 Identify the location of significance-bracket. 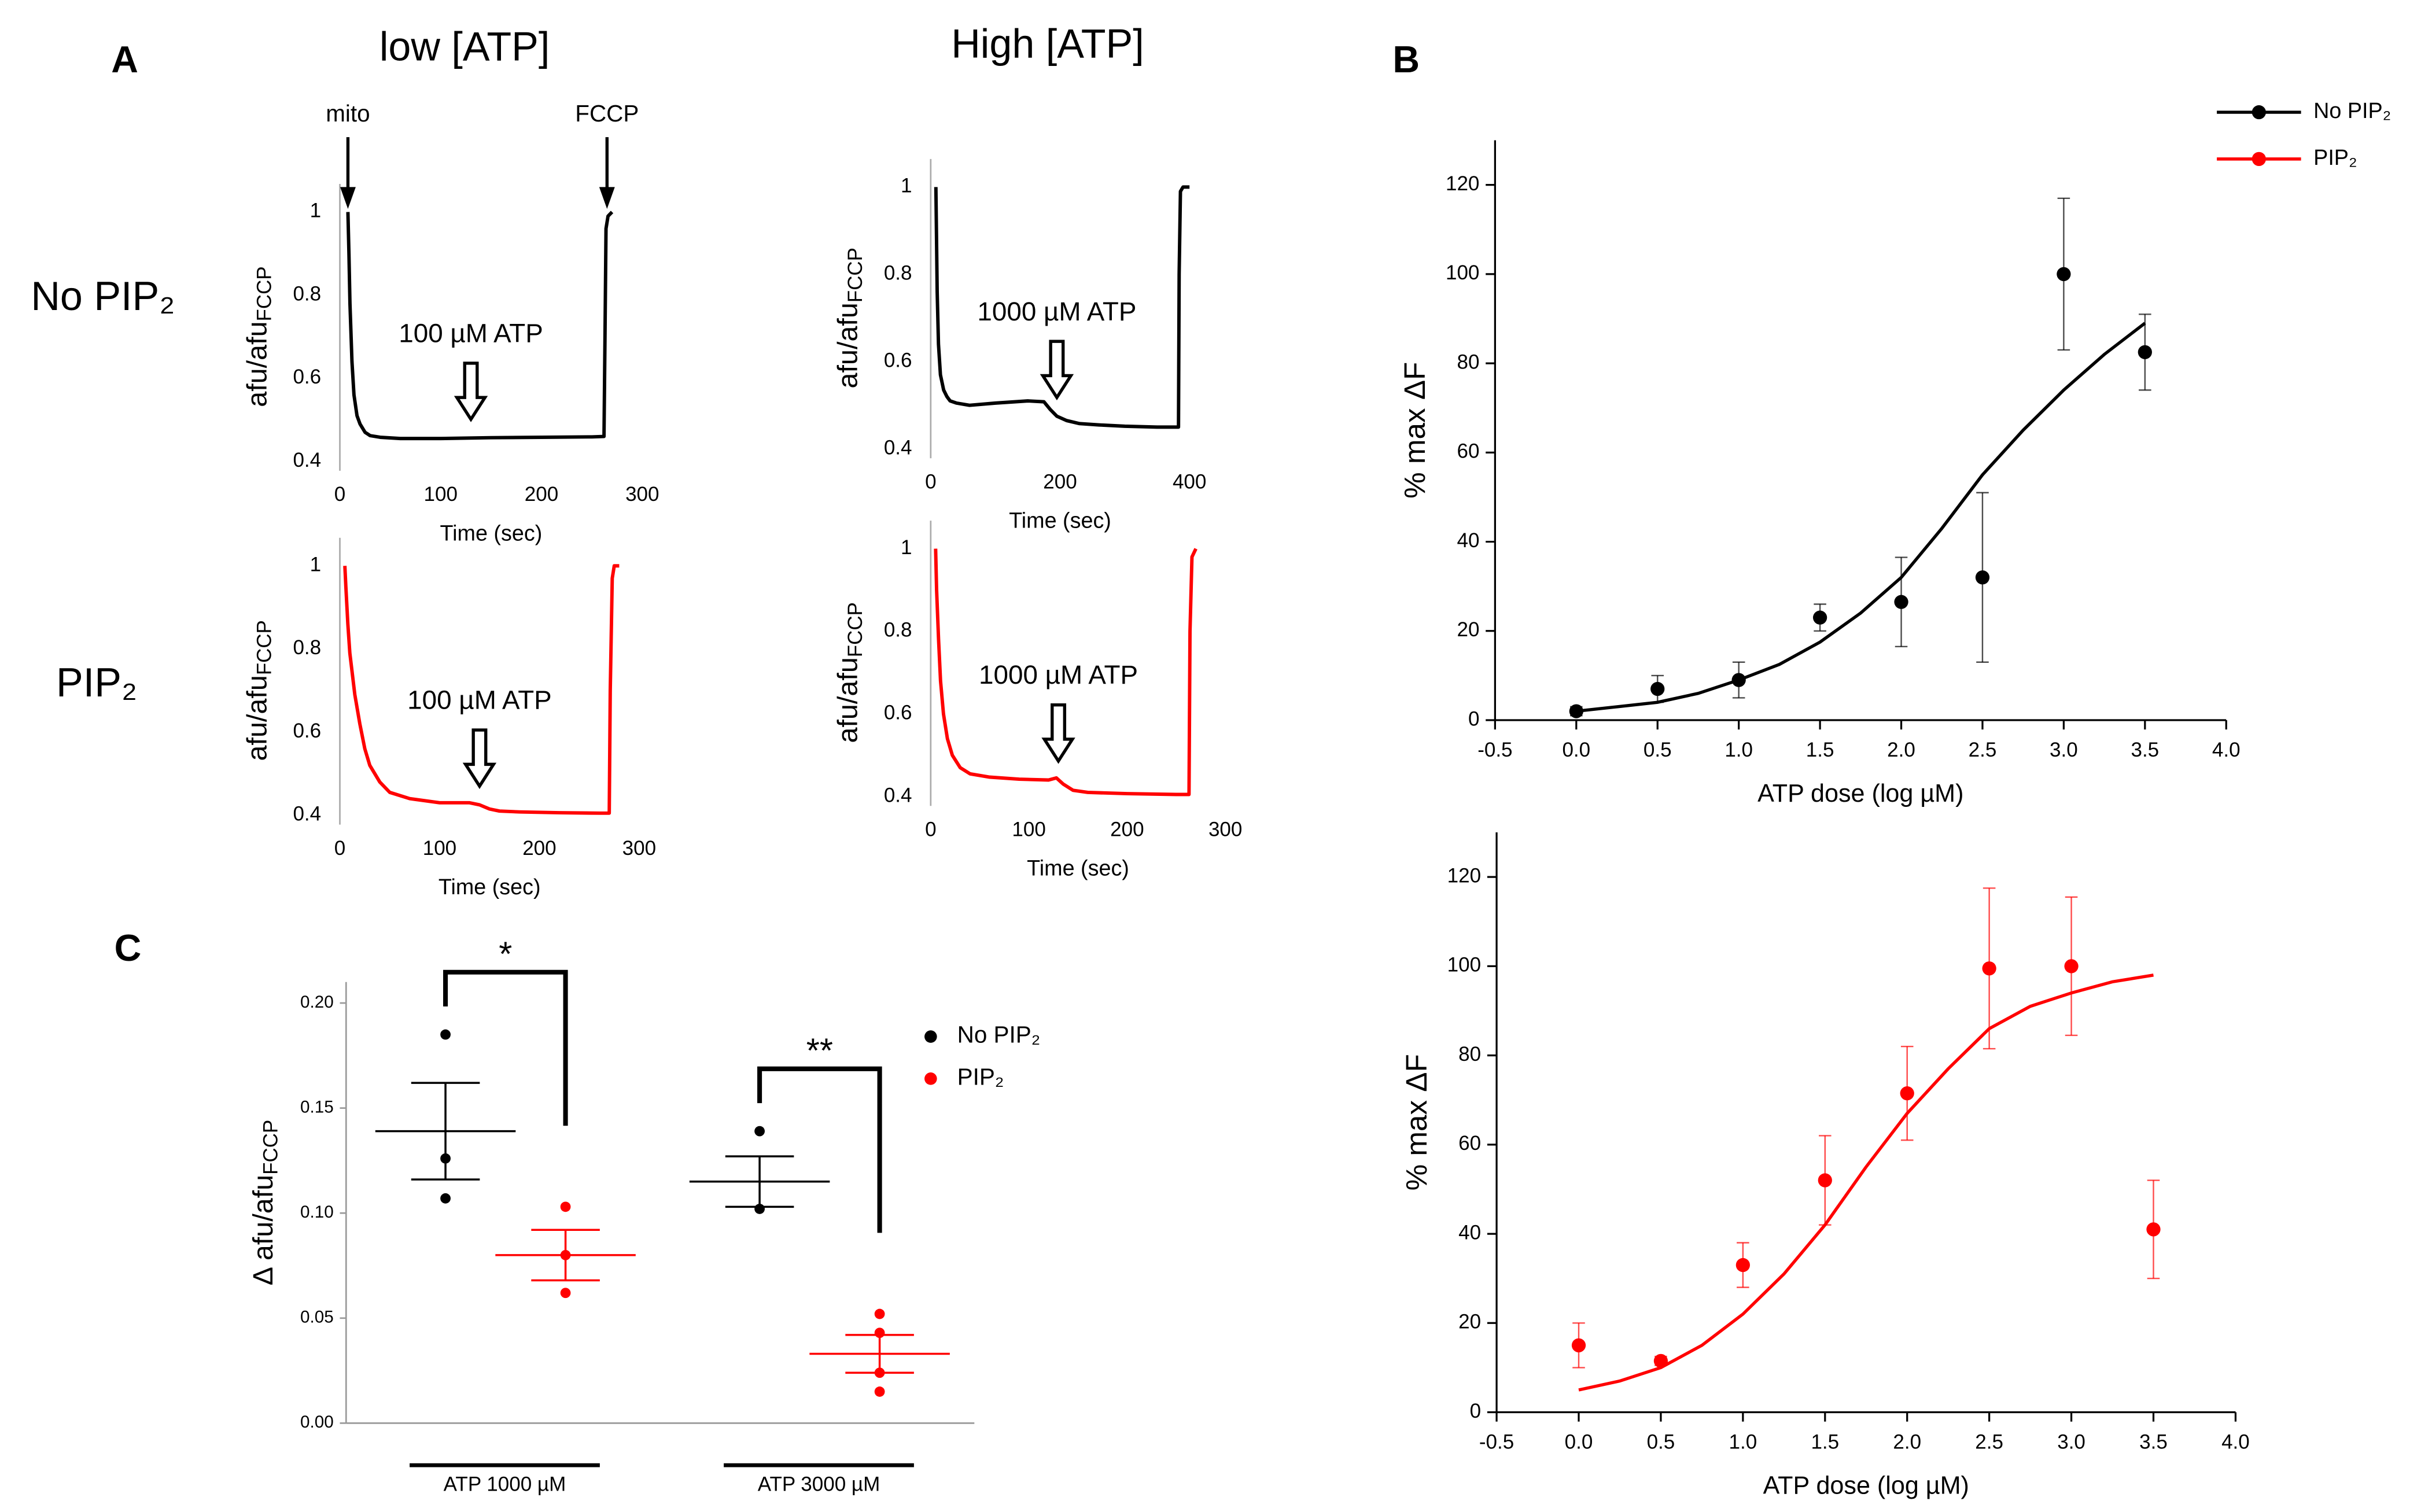
(820, 1149).